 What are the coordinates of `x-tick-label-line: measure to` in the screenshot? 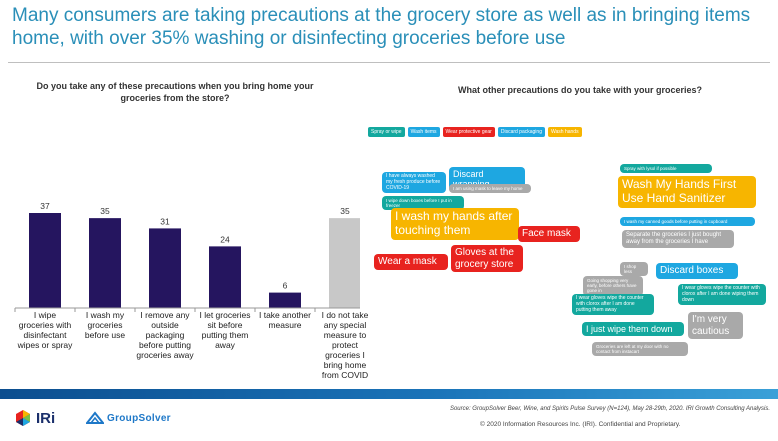 It's located at (345, 335).